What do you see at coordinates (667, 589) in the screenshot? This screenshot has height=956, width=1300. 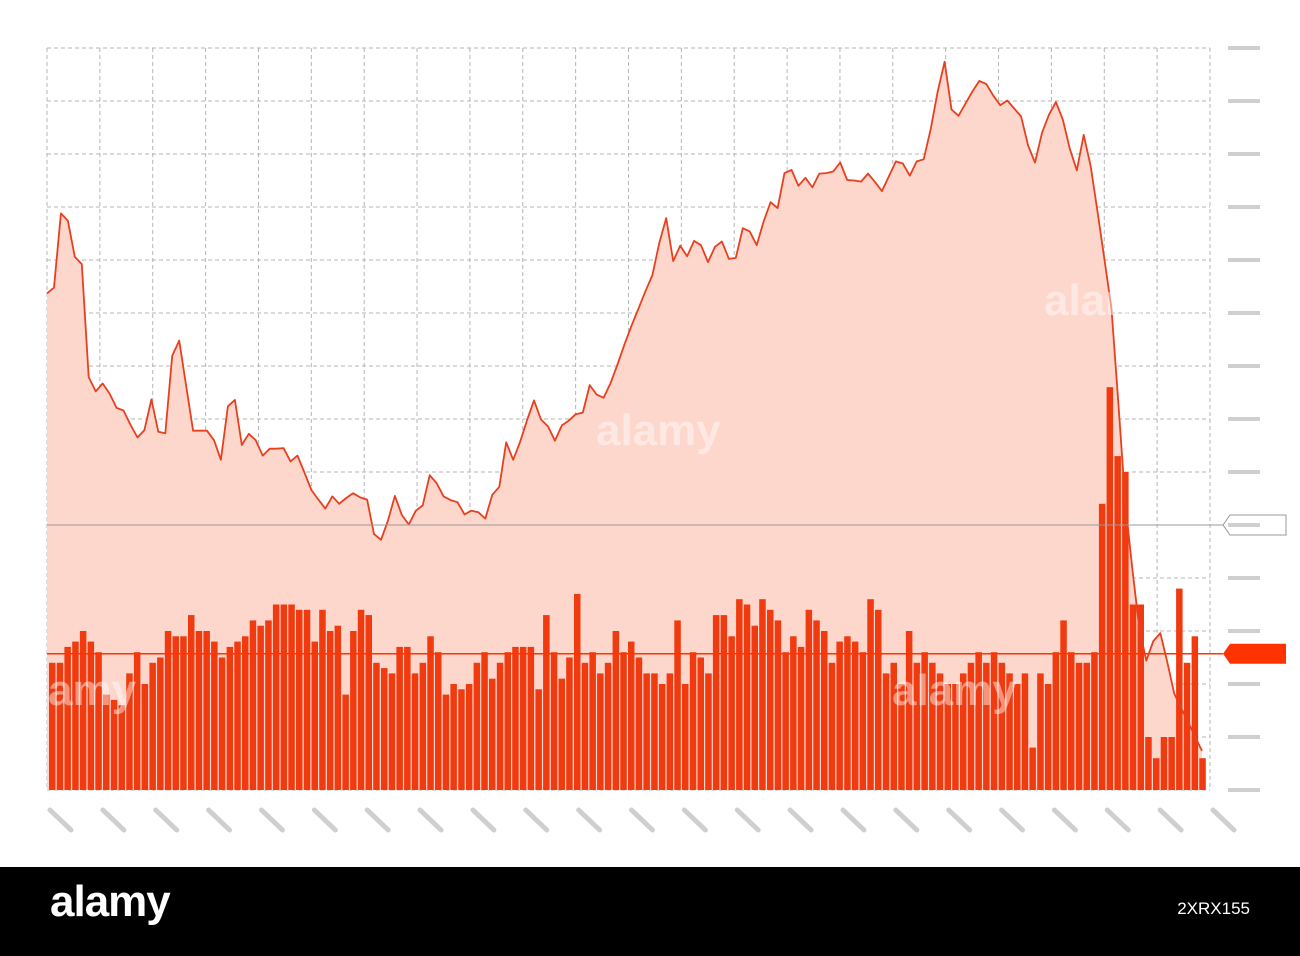 I see `reference-lines` at bounding box center [667, 589].